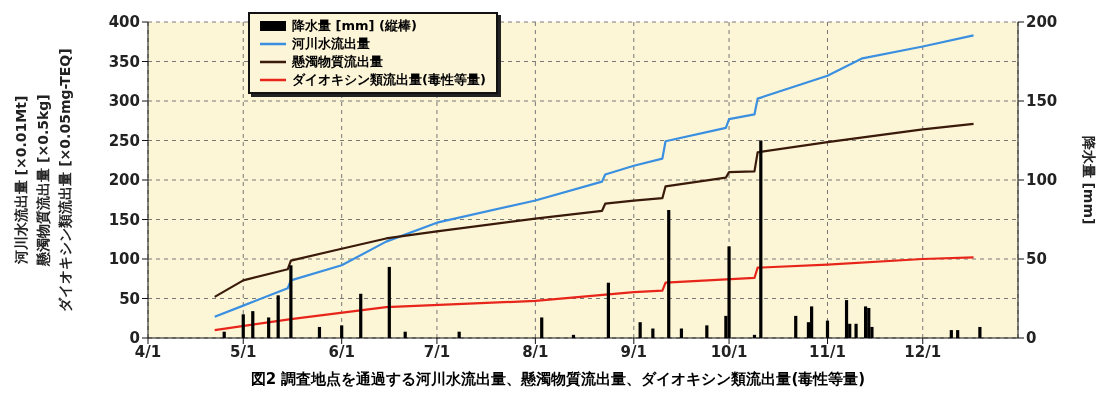 The image size is (1114, 410). What do you see at coordinates (243, 351) in the screenshot?
I see `x-tick-label: 5/1` at bounding box center [243, 351].